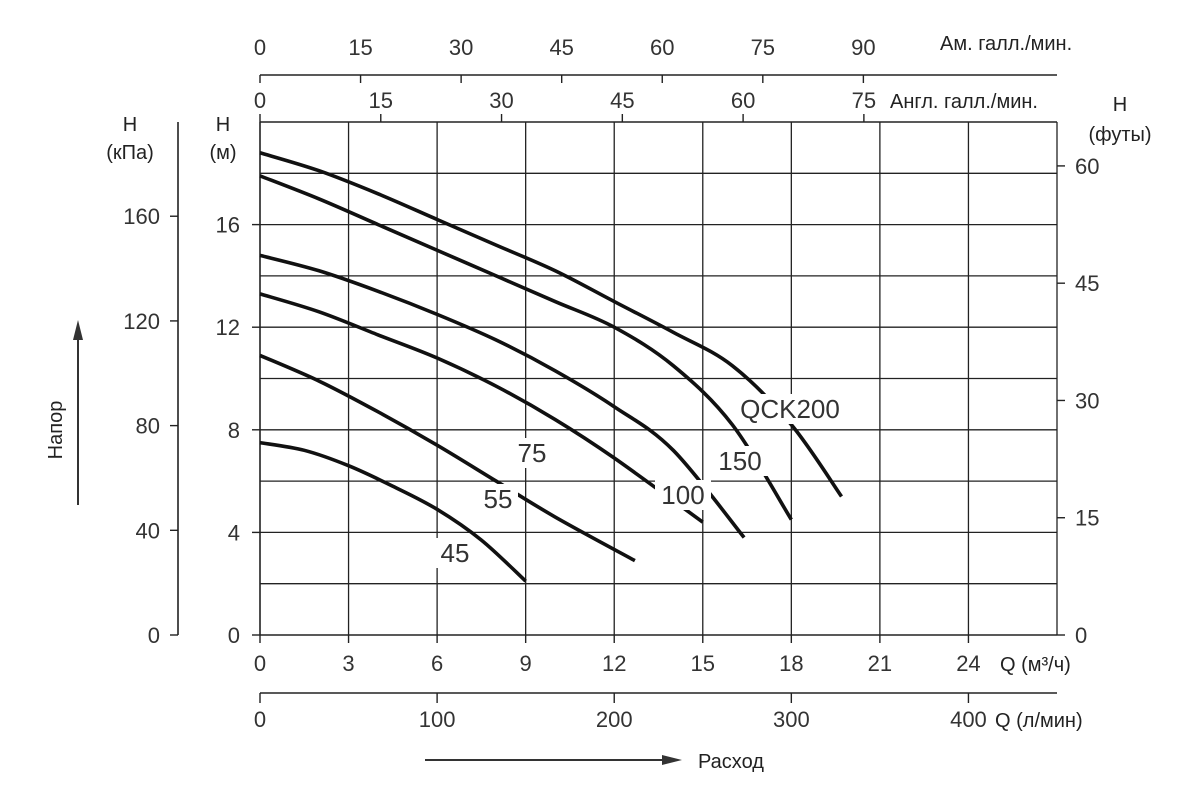  What do you see at coordinates (1087, 283) in the screenshot?
I see `y-tick-label-ft: 45` at bounding box center [1087, 283].